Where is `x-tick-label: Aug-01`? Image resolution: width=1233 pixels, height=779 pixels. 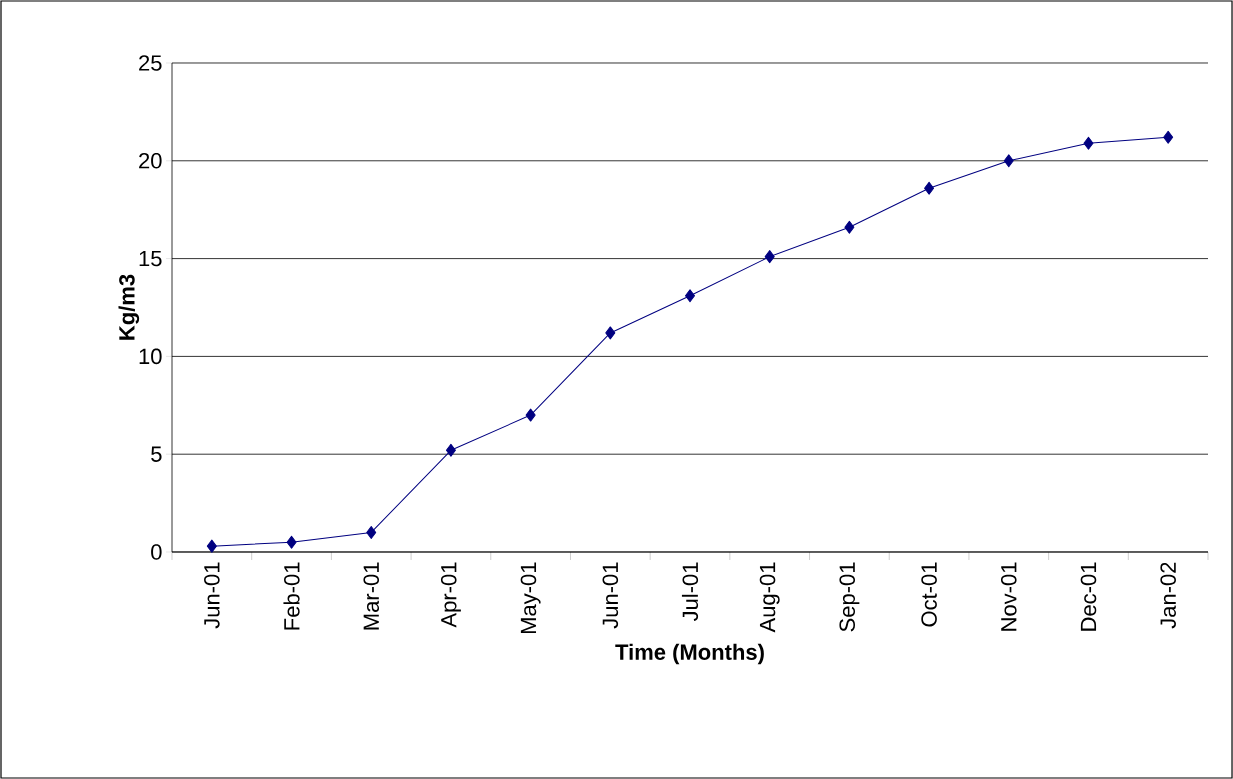 x-tick-label: Aug-01 is located at coordinates (769, 597).